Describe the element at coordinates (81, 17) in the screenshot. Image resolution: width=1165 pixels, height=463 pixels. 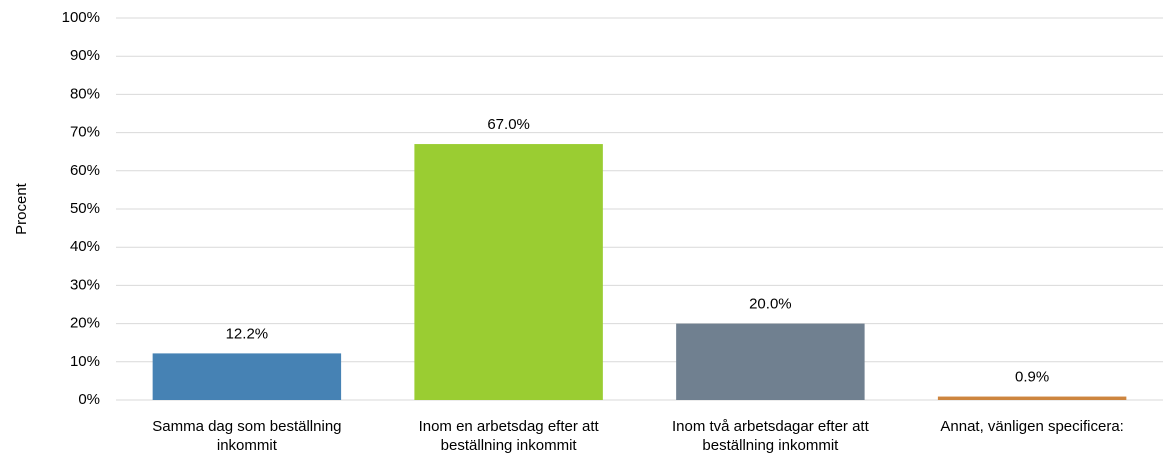
I see `y-tick-label: 100%` at that location.